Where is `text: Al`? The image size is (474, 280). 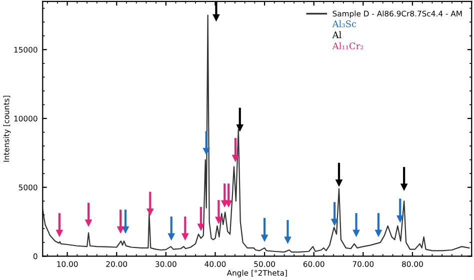
text: Al is located at coordinates (337, 34).